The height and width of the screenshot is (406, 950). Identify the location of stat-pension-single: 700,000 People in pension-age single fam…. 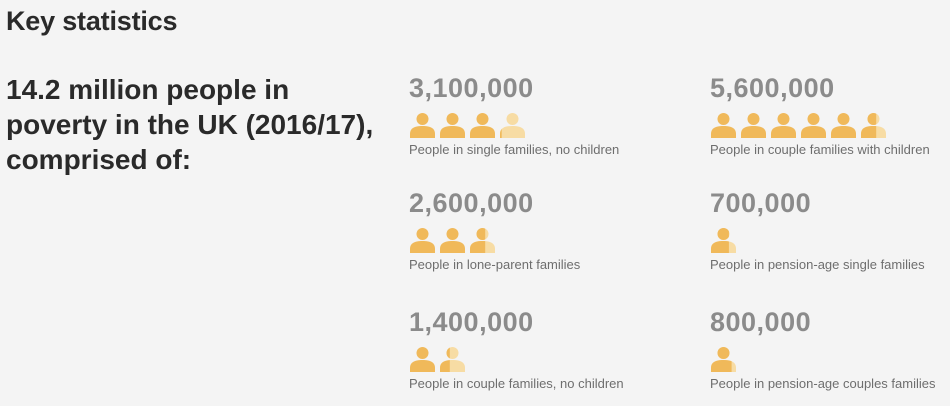
(830, 229).